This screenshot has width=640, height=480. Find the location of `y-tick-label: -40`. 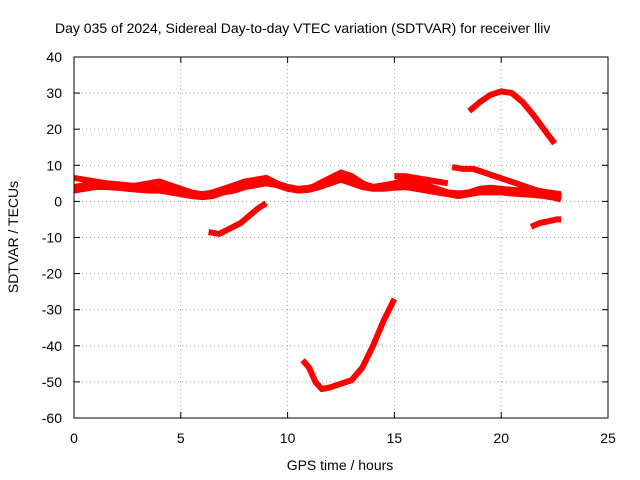

y-tick-label: -40 is located at coordinates (52, 346).